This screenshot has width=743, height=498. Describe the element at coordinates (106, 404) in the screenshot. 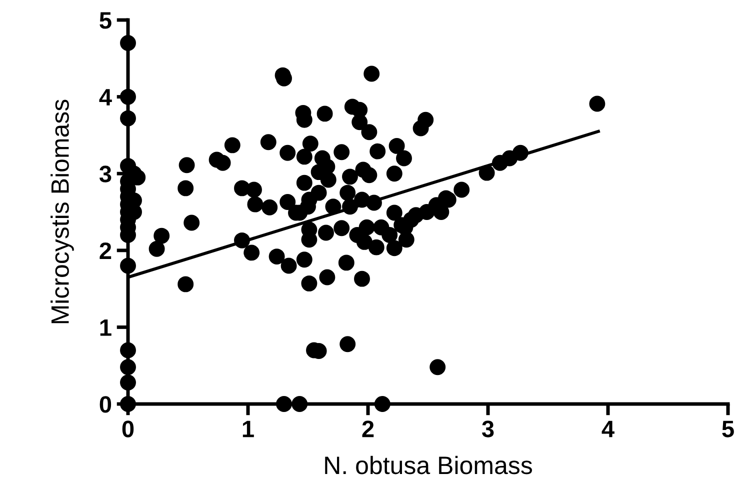

I see `y-tick-label: 0` at that location.